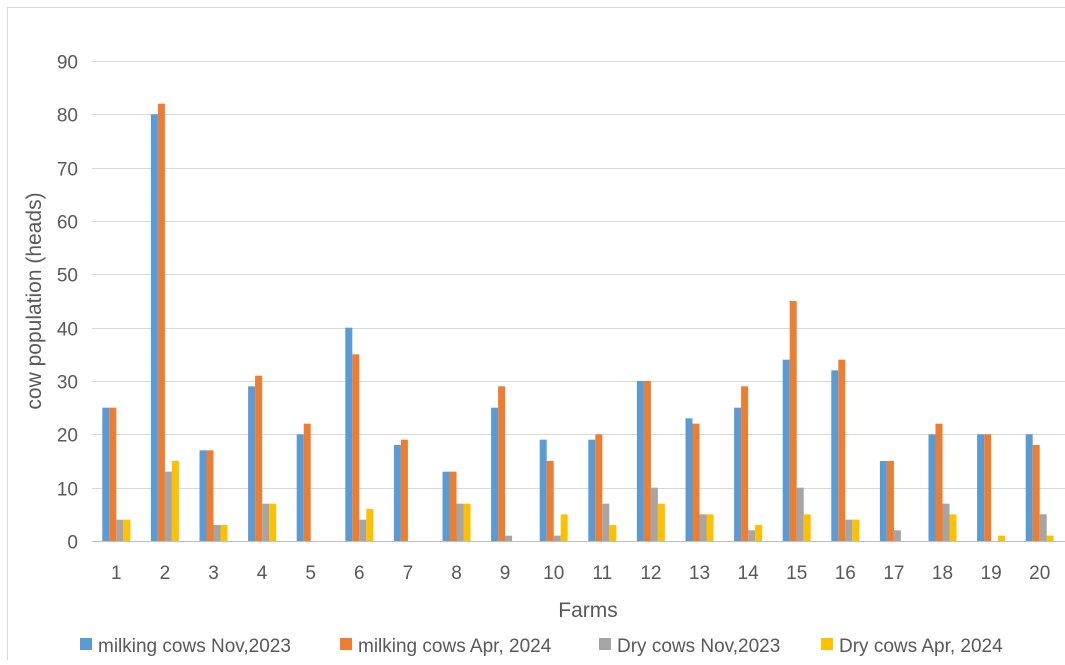 Image resolution: width=1065 pixels, height=665 pixels. I want to click on y-tick-label: 50, so click(67, 276).